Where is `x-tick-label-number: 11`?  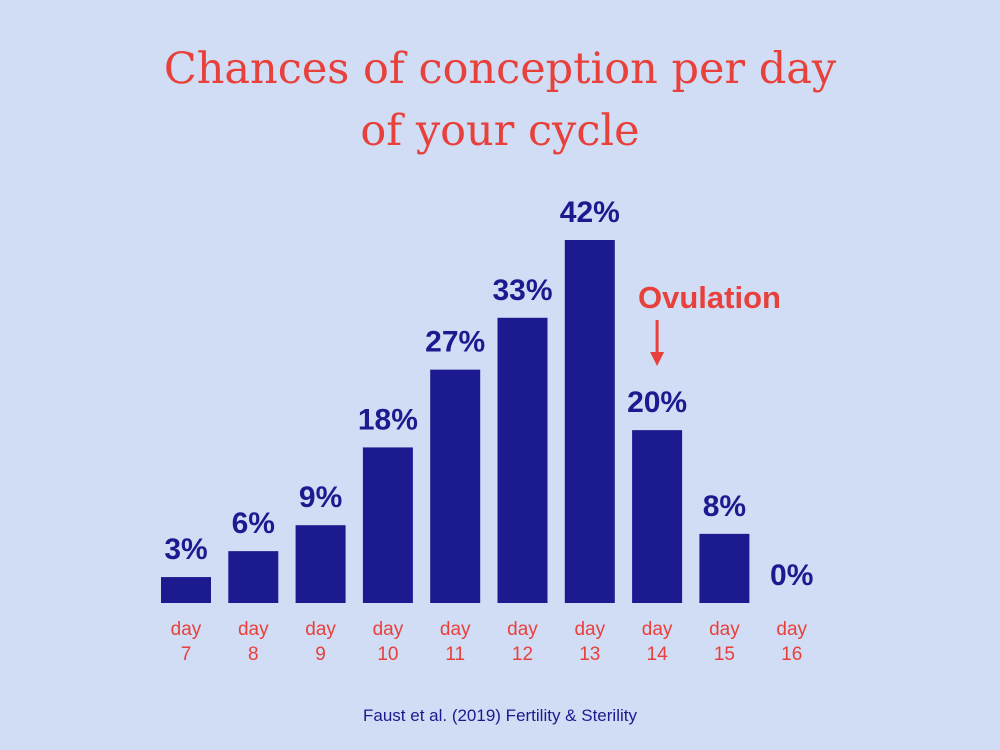
x-tick-label-number: 11 is located at coordinates (455, 654).